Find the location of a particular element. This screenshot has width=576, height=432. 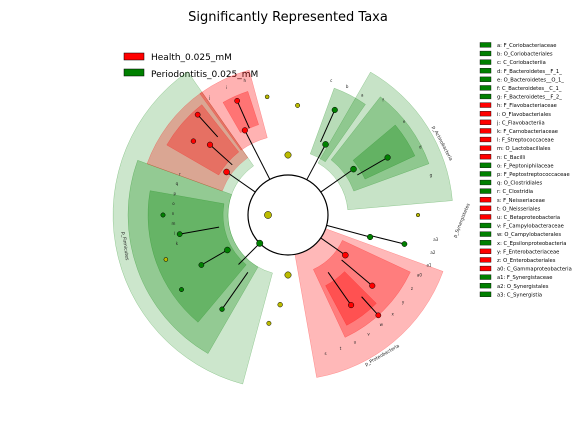

branch-enterobacteriales is located at coordinates (357, 273).